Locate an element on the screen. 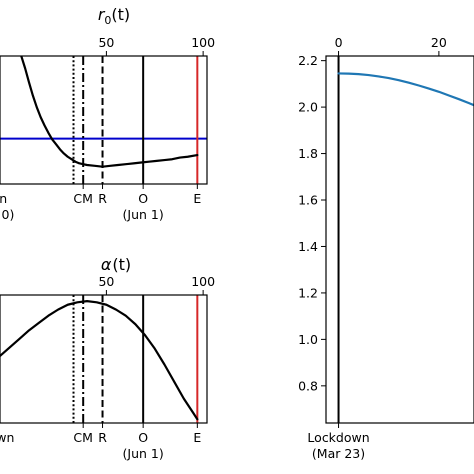 Image resolution: width=474 pixels, height=474 pixels. alpha-title: α(t) is located at coordinates (116, 264).